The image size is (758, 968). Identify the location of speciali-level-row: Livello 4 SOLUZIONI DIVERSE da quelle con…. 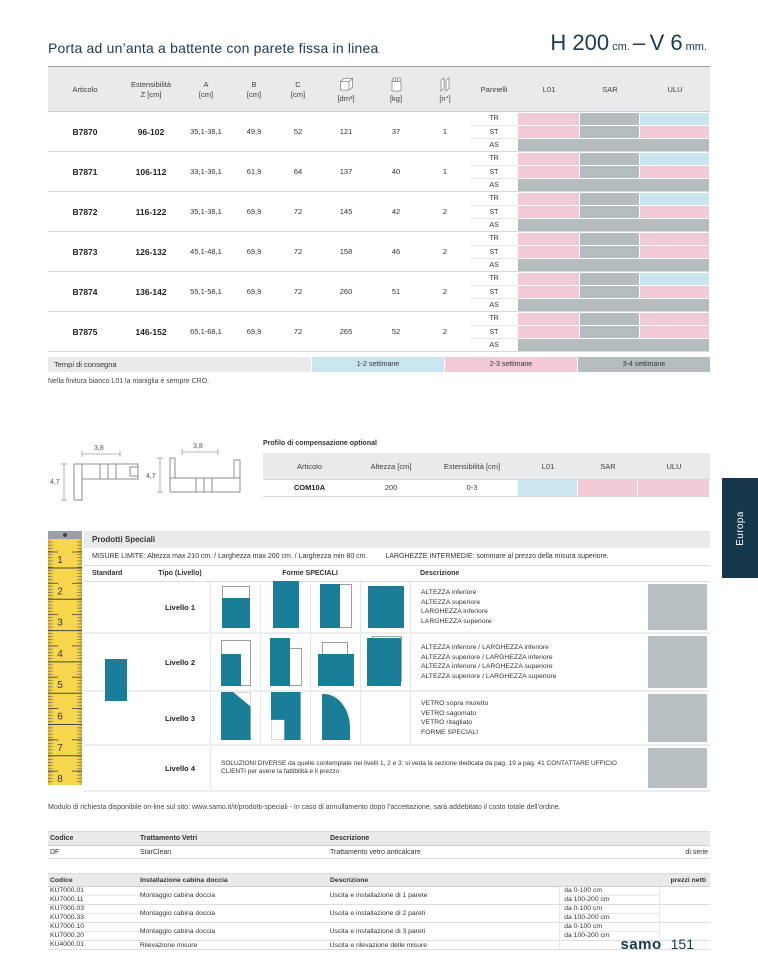
(397, 769).